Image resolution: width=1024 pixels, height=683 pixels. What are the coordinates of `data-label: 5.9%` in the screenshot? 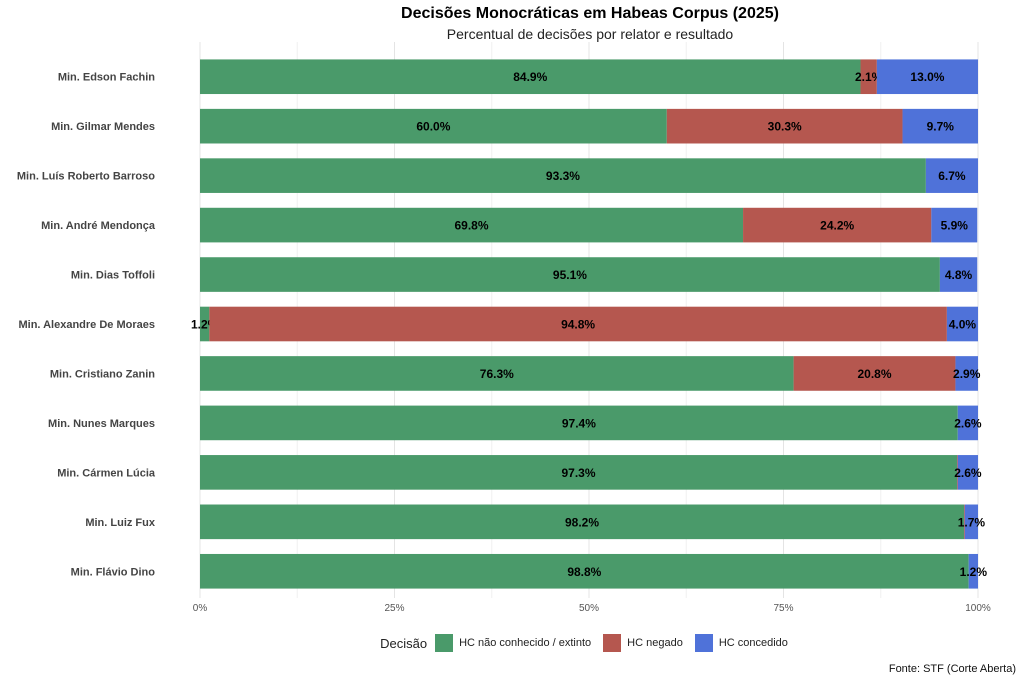 It's located at (955, 226).